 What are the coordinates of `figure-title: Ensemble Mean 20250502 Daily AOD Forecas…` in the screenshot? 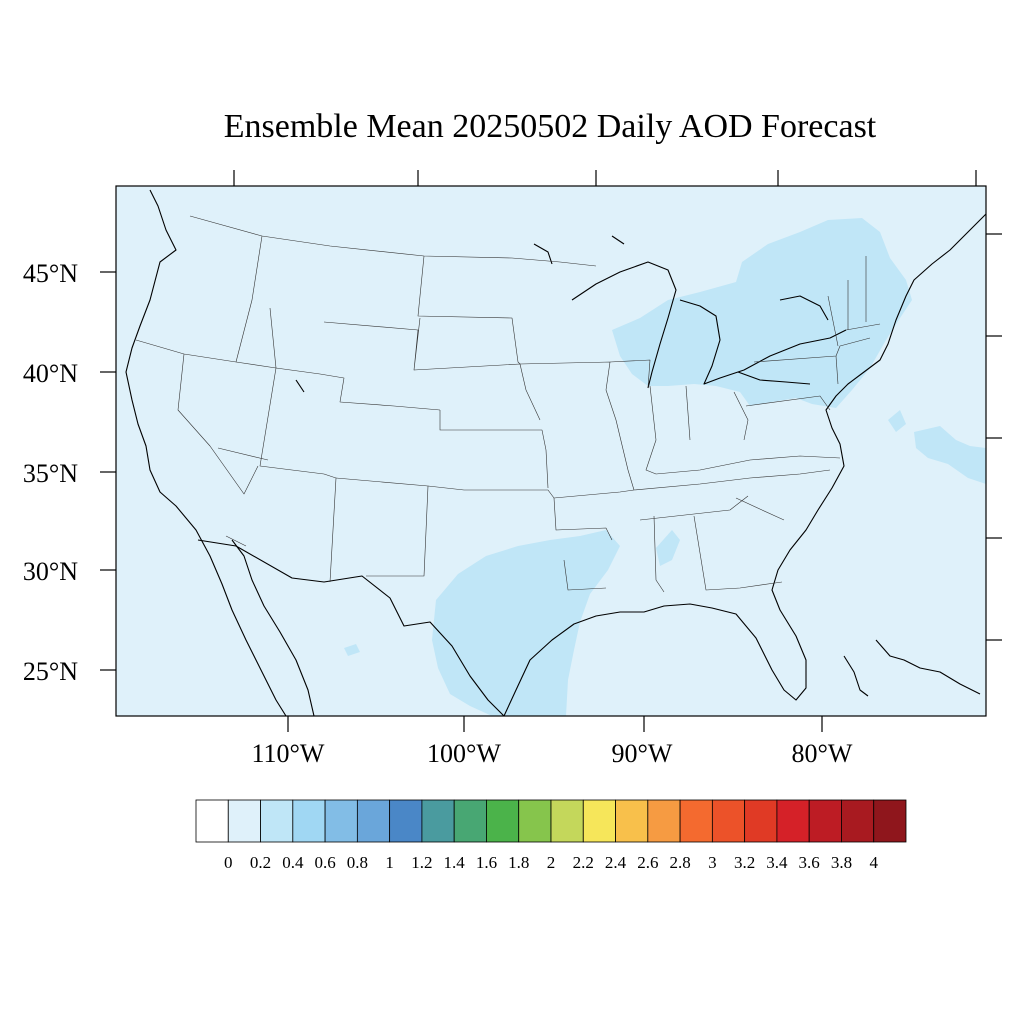 It's located at (550, 126).